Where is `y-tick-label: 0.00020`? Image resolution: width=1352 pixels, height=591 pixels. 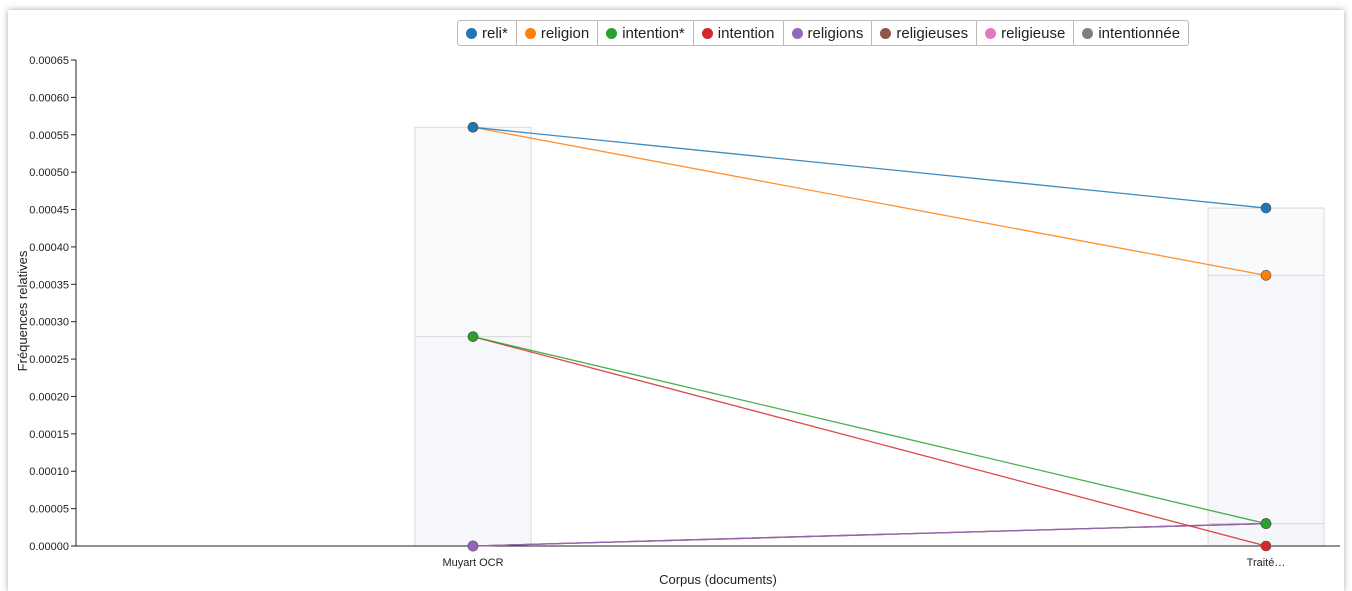
y-tick-label: 0.00020 is located at coordinates (49, 397).